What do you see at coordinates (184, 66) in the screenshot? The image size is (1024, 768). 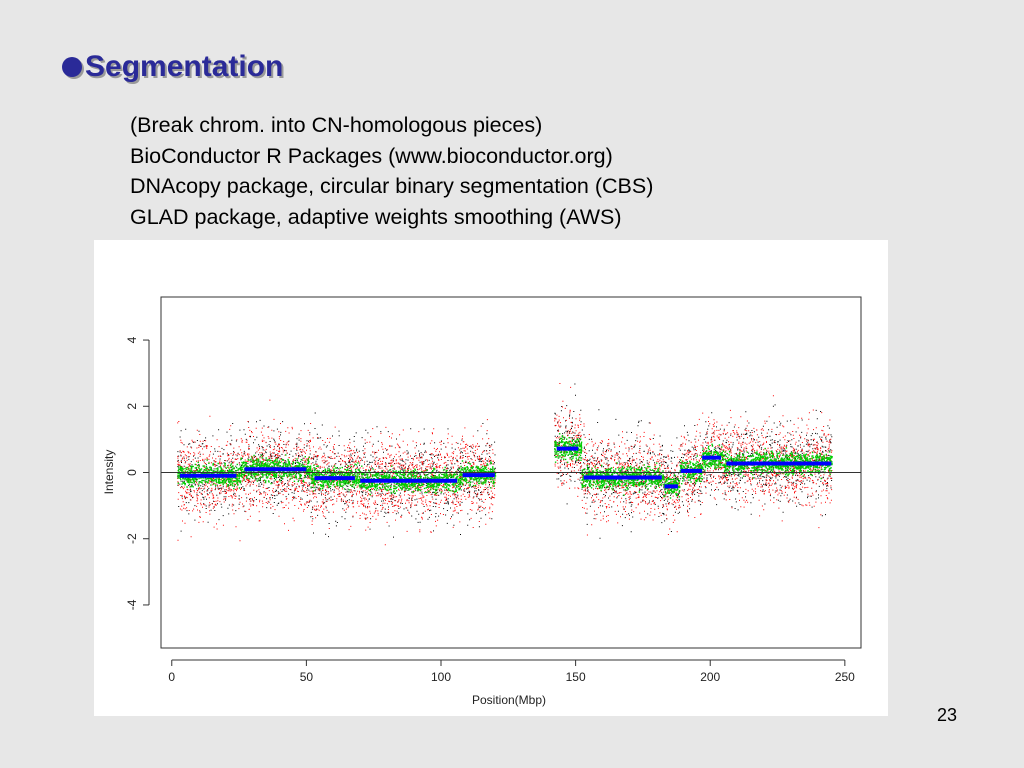 I see `slide-title-text: Segmentation` at bounding box center [184, 66].